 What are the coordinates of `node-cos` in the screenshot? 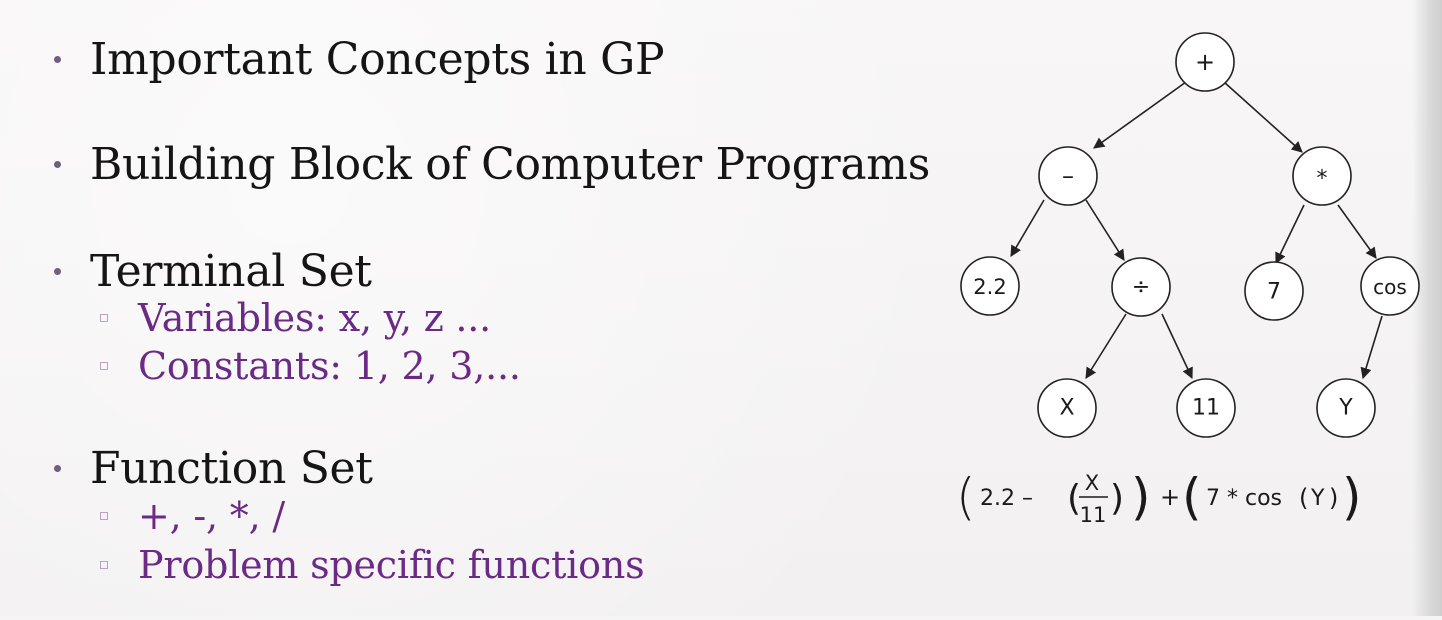 It's located at (1390, 286).